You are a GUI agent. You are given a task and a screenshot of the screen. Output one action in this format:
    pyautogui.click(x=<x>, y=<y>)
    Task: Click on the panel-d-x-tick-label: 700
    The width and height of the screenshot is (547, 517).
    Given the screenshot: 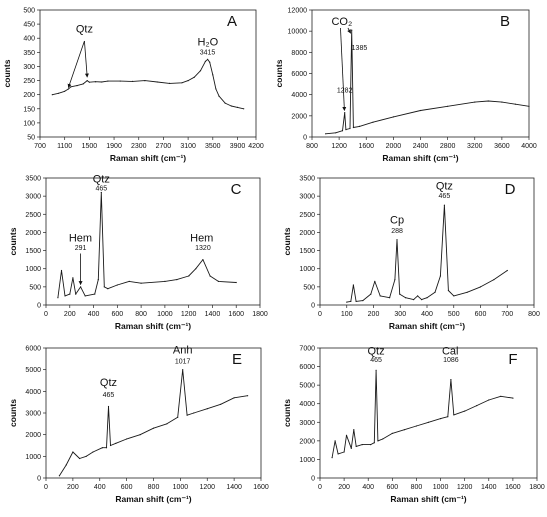 What is the action you would take?
    pyautogui.click(x=507, y=314)
    